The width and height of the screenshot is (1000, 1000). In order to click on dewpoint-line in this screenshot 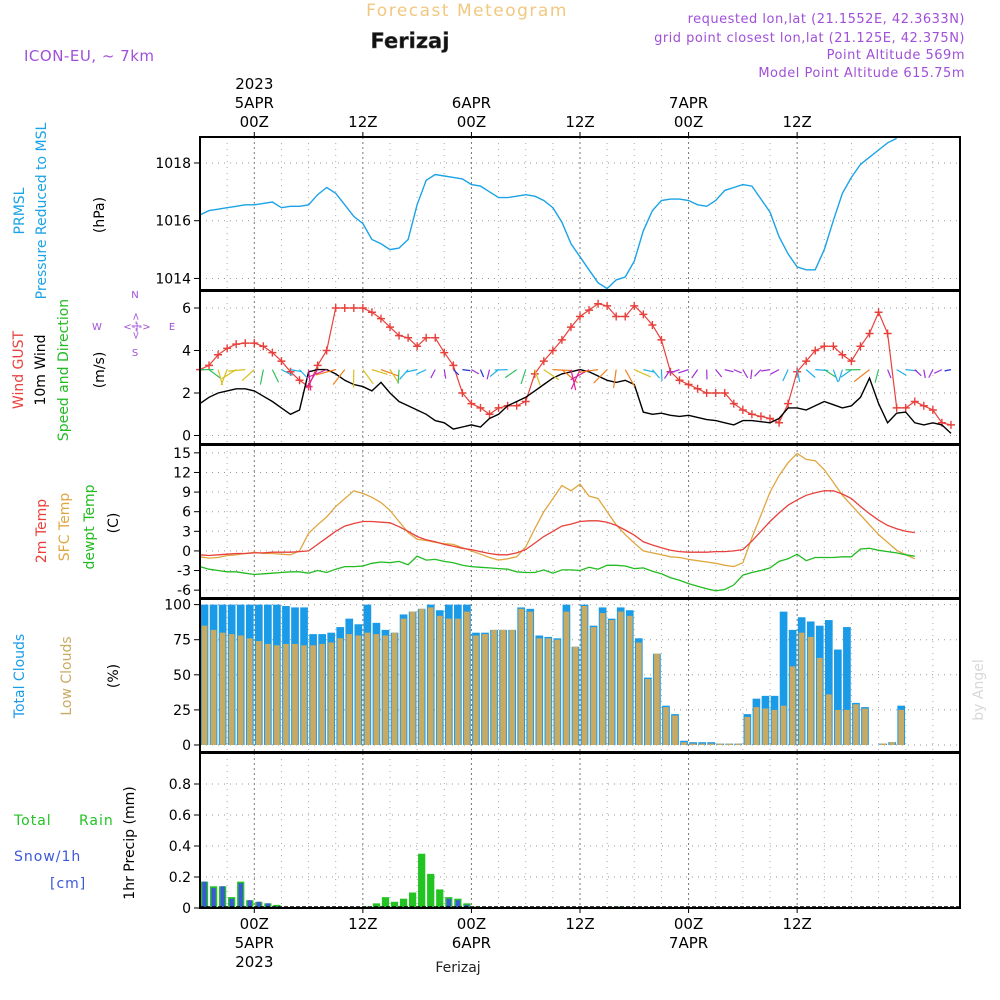, I will do `click(557, 569)`.